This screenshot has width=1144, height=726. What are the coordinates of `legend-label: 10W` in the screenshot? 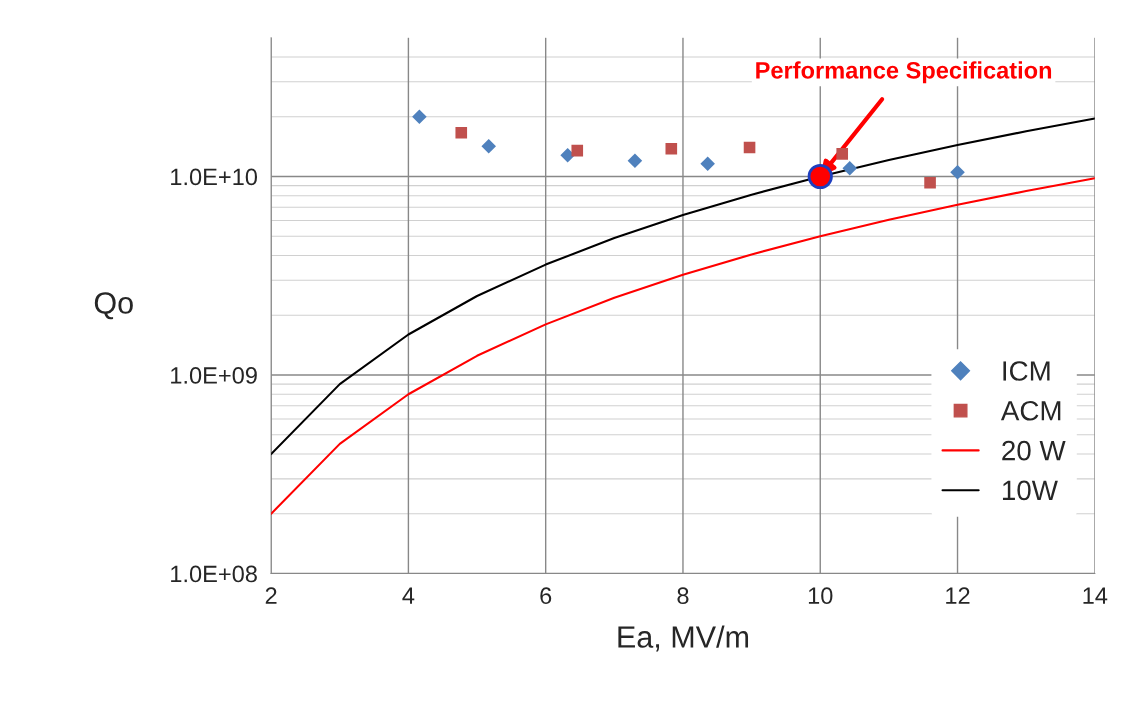 It's located at (1030, 490).